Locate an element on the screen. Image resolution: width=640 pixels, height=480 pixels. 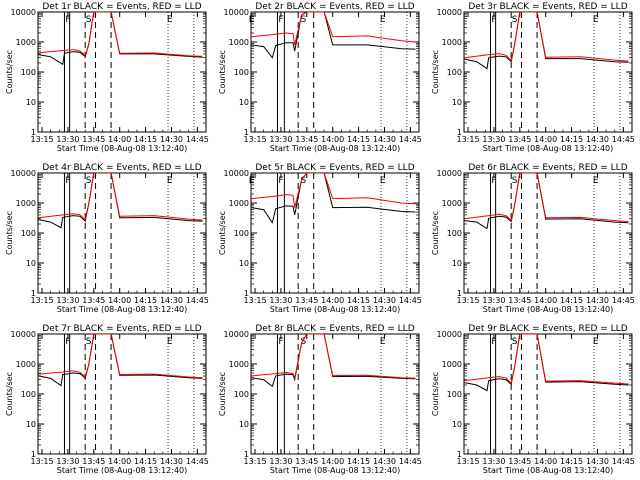
panel-title: Det 2r BLACK = Events, RED = LLD is located at coordinates (334, 7).